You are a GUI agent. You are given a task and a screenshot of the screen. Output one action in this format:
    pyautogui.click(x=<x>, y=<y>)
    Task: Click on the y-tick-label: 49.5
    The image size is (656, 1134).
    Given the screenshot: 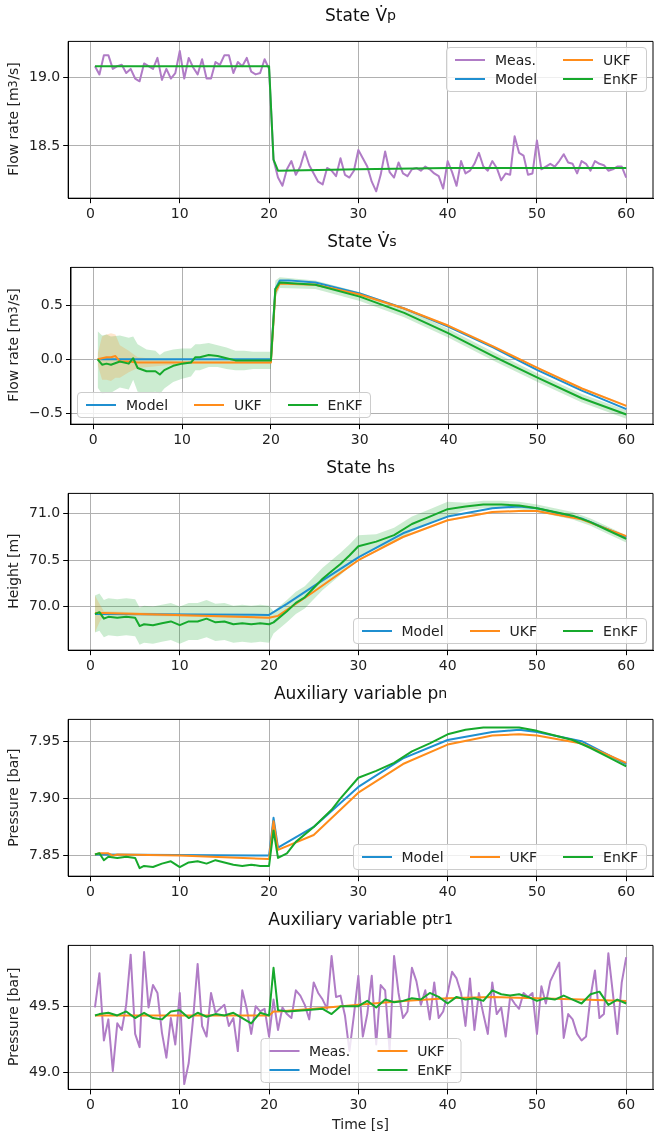 What is the action you would take?
    pyautogui.click(x=45, y=1004)
    